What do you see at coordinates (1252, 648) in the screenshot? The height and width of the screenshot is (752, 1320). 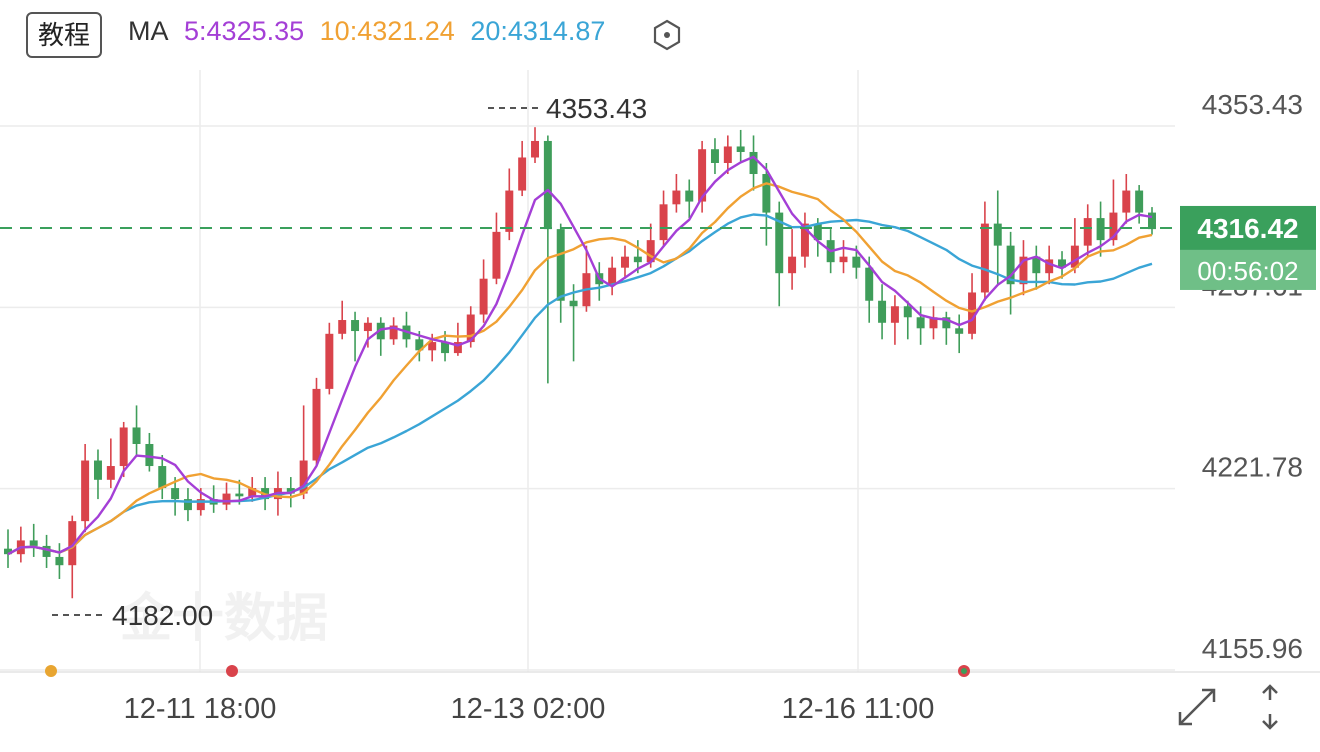 I see `y-axis-label: 4155.96` at bounding box center [1252, 648].